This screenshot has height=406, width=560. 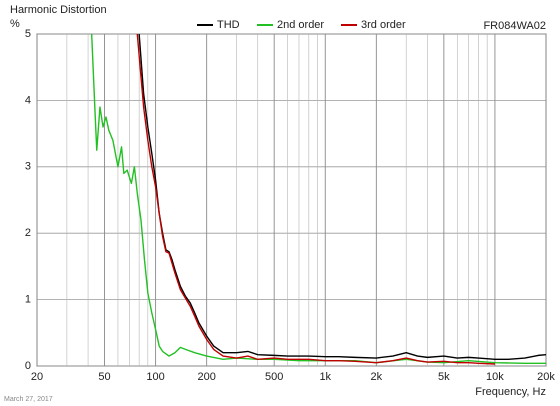 What do you see at coordinates (514, 26) in the screenshot?
I see `model-label: FR084WA02` at bounding box center [514, 26].